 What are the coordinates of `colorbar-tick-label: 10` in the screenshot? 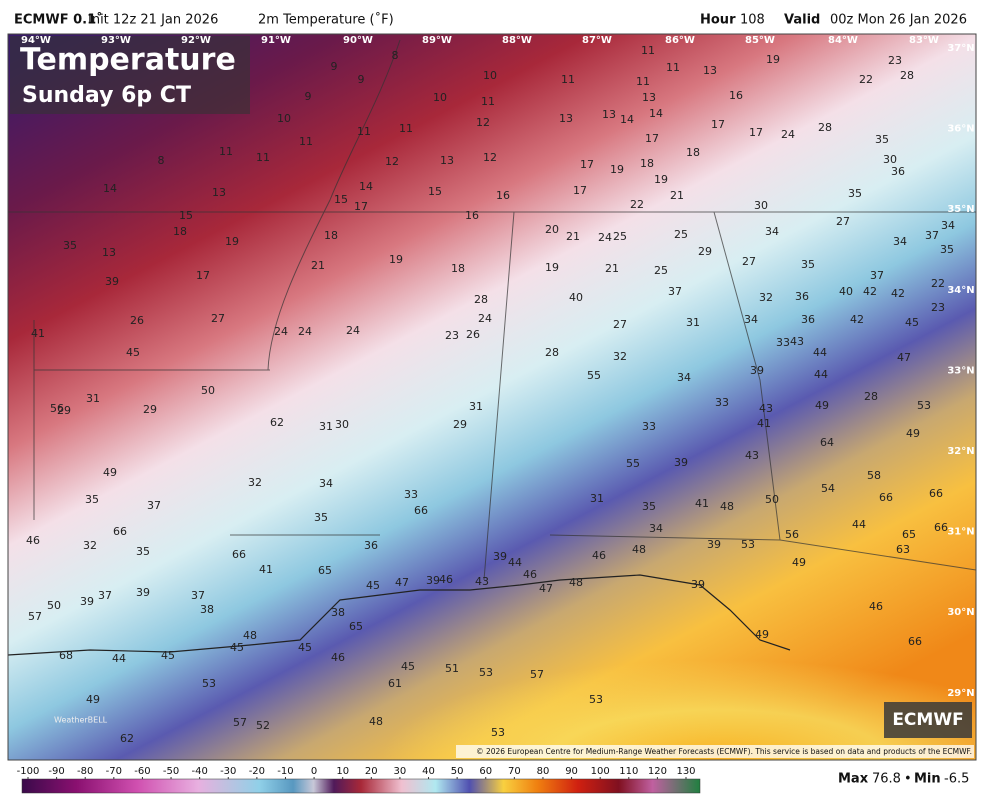 It's located at (342, 771).